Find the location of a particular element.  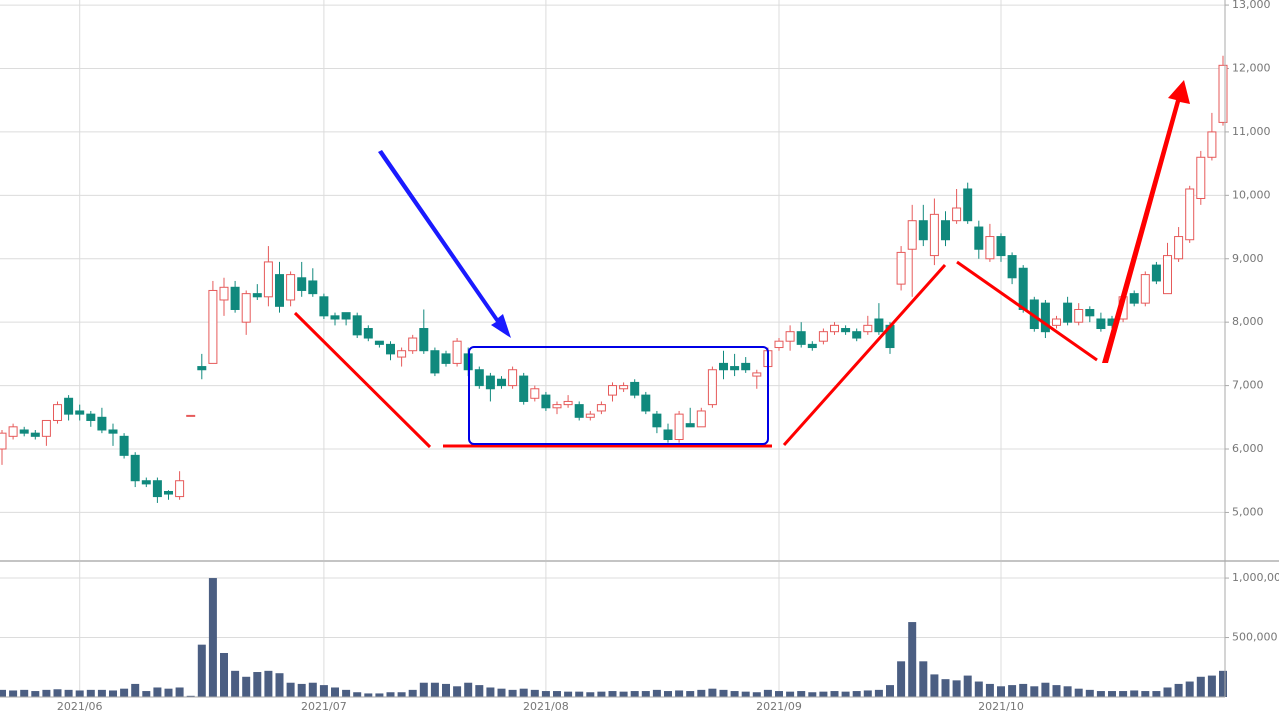

trend-line is located at coordinates (864, 355).